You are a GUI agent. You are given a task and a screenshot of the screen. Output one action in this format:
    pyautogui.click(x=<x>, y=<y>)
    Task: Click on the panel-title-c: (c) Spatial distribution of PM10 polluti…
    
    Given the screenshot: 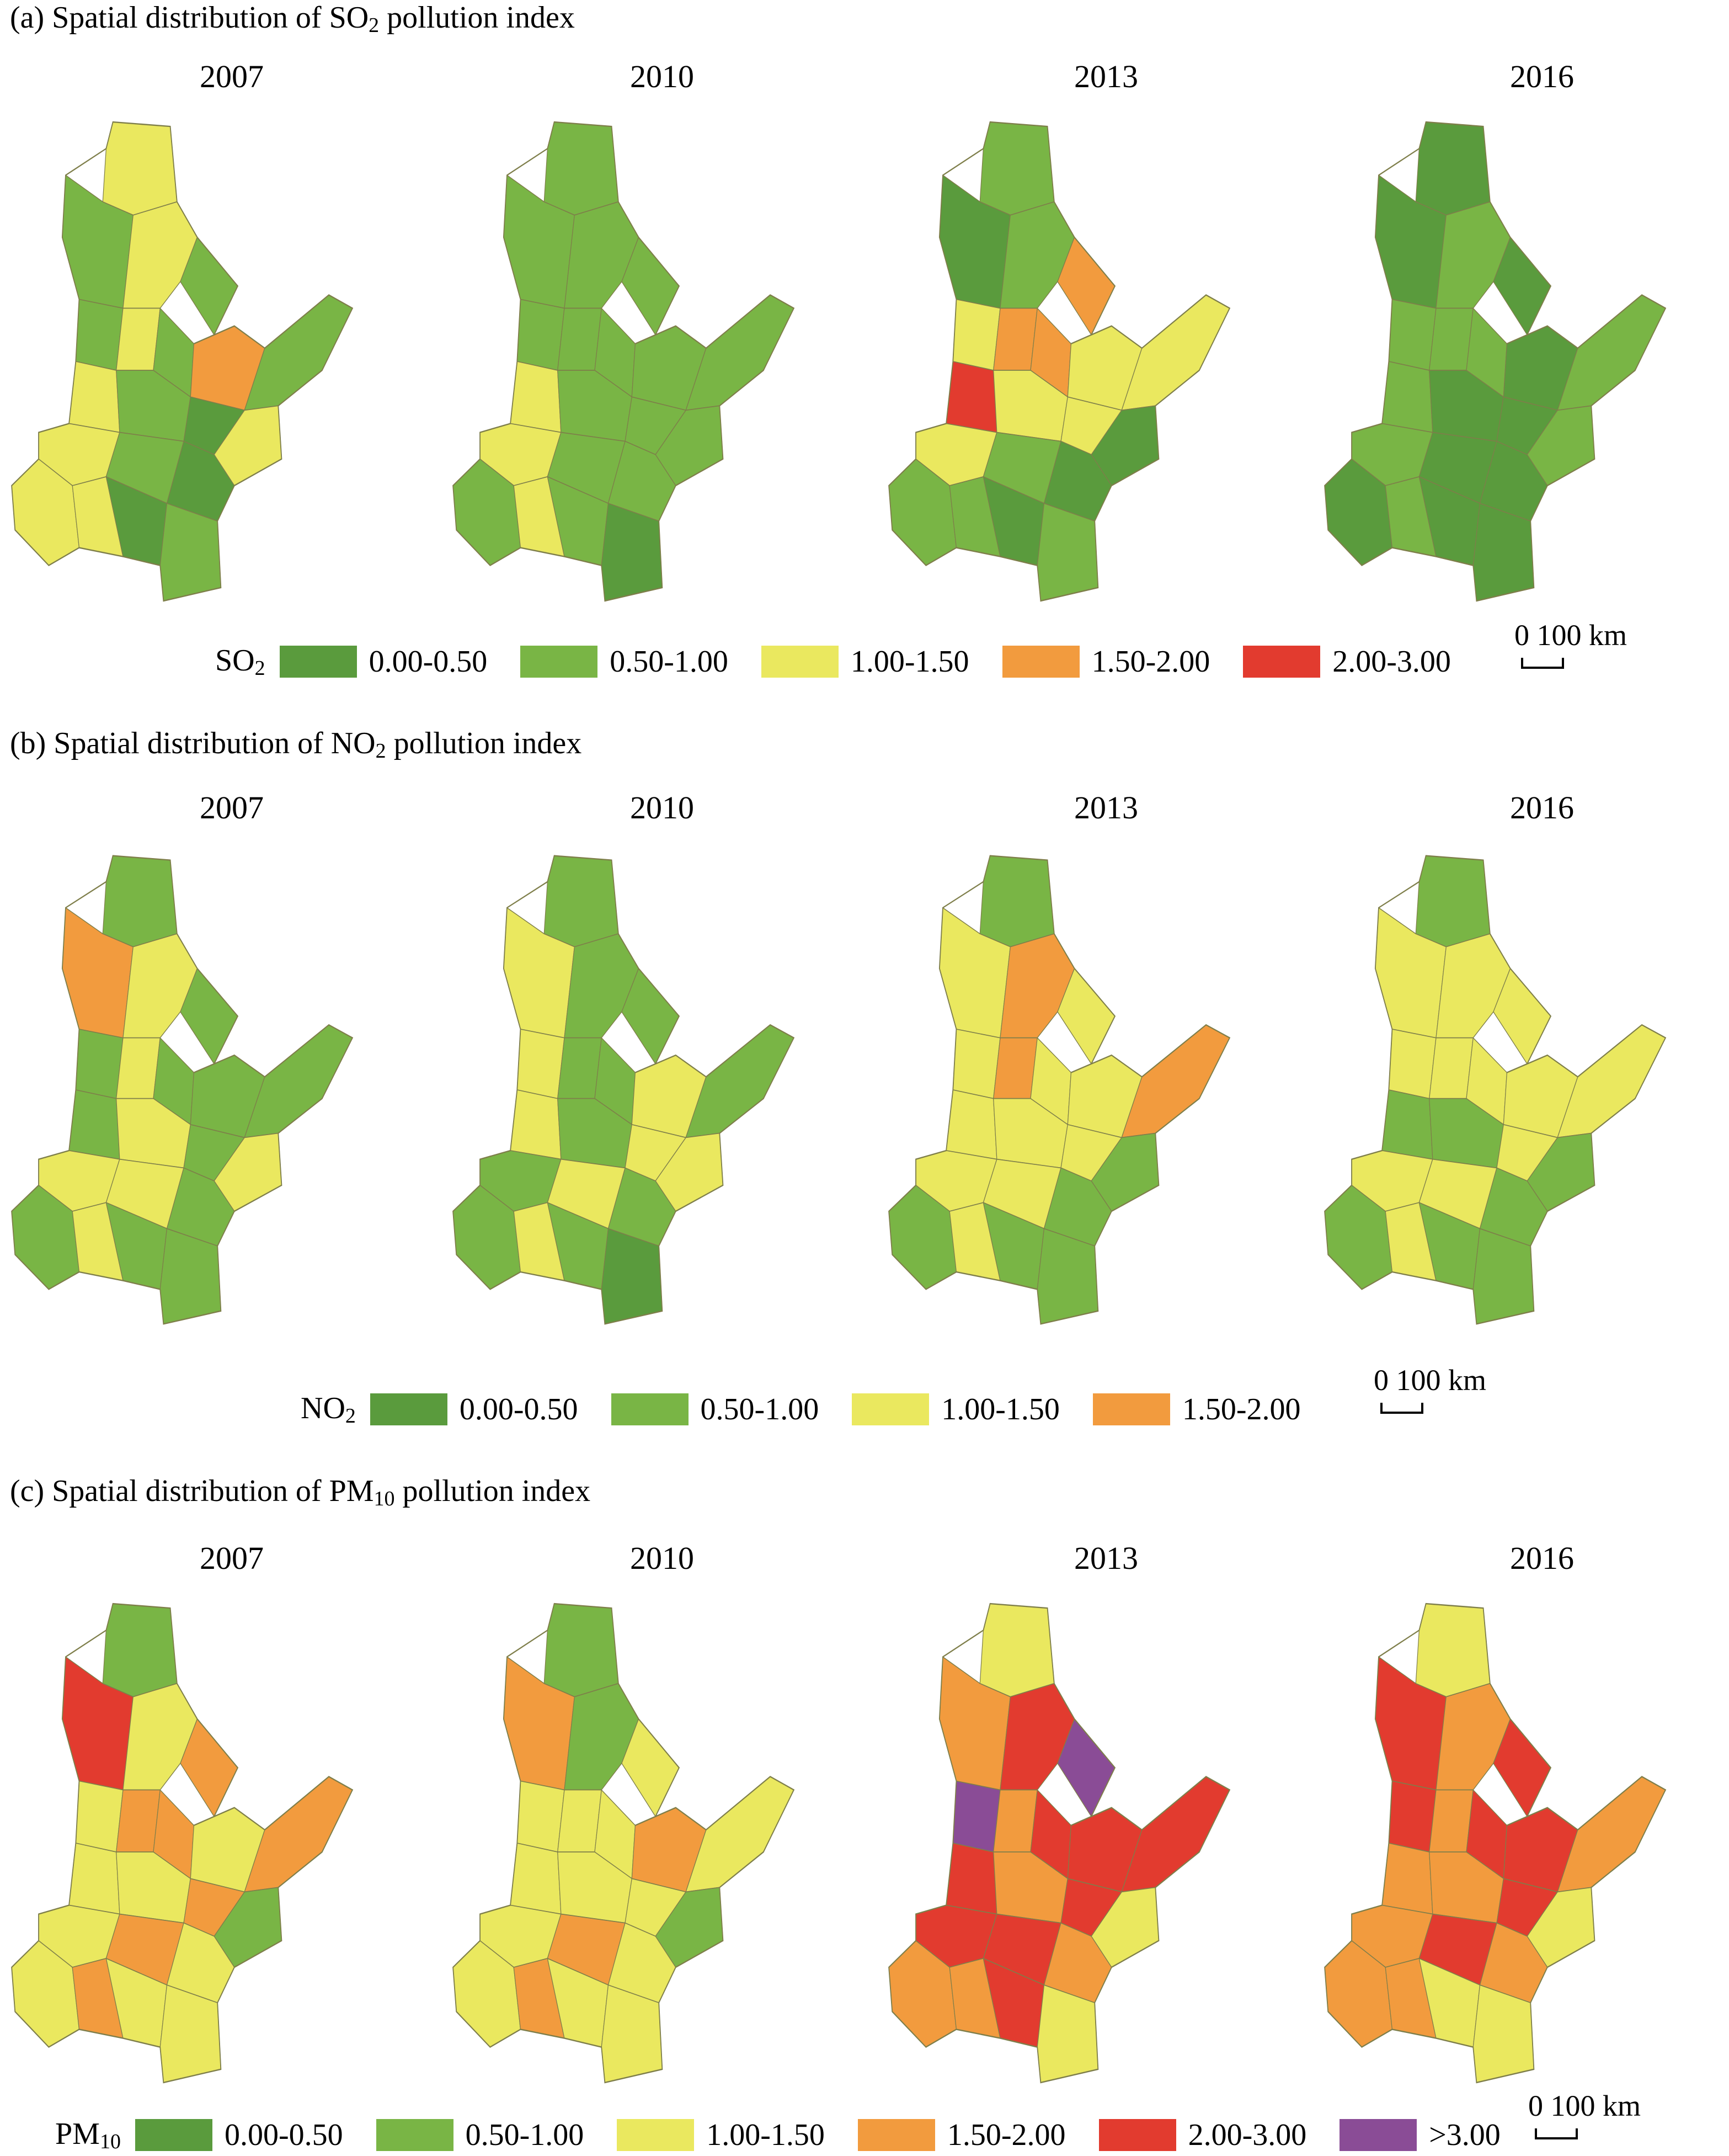 What is the action you would take?
    pyautogui.click(x=300, y=1492)
    